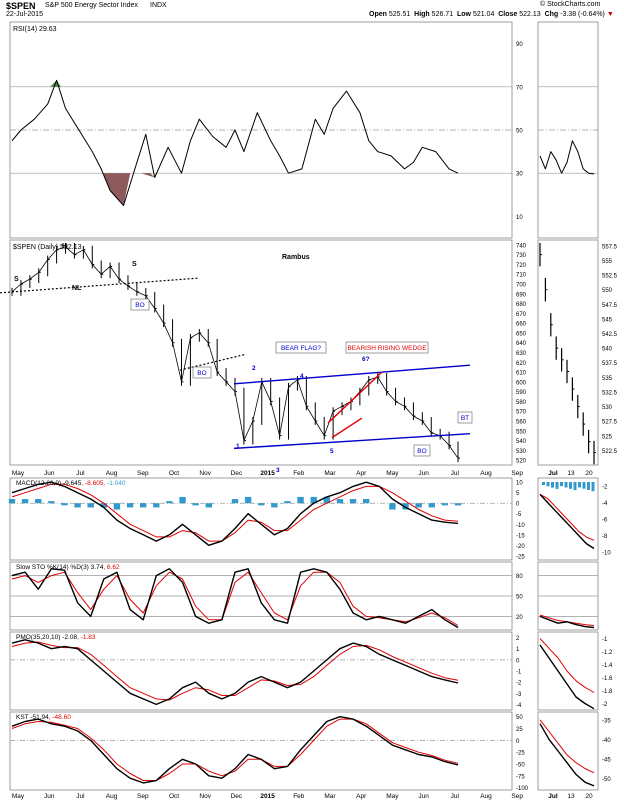 The width and height of the screenshot is (624, 800). Describe the element at coordinates (520, 526) in the screenshot. I see `y-tick-label: -10` at that location.